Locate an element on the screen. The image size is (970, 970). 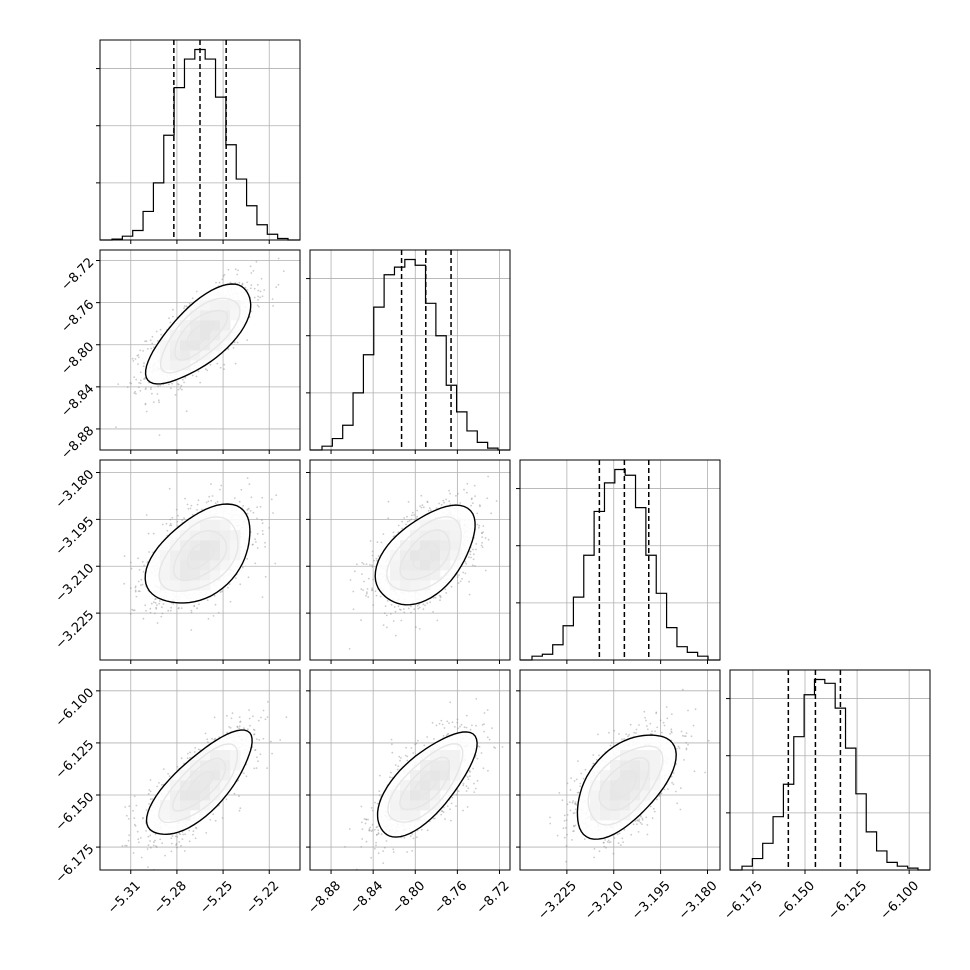
y-tick-label-1-0: −8.88 is located at coordinates (78, 443).